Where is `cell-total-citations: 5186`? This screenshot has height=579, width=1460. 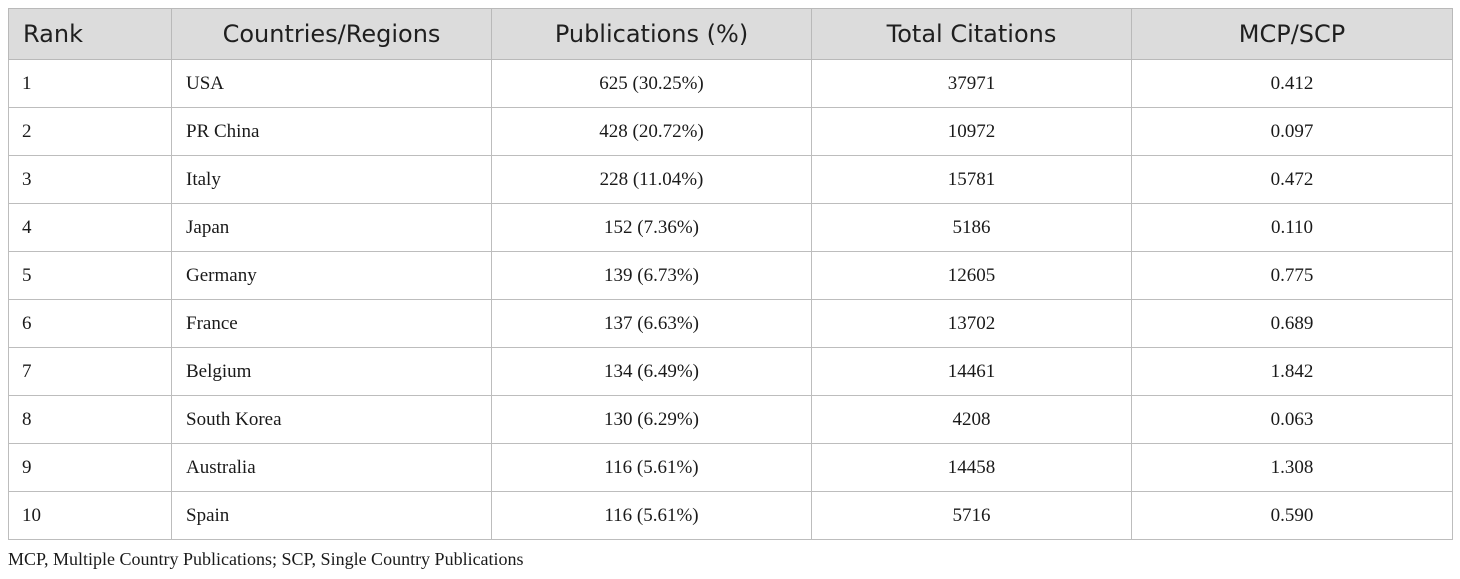 cell-total-citations: 5186 is located at coordinates (971, 227).